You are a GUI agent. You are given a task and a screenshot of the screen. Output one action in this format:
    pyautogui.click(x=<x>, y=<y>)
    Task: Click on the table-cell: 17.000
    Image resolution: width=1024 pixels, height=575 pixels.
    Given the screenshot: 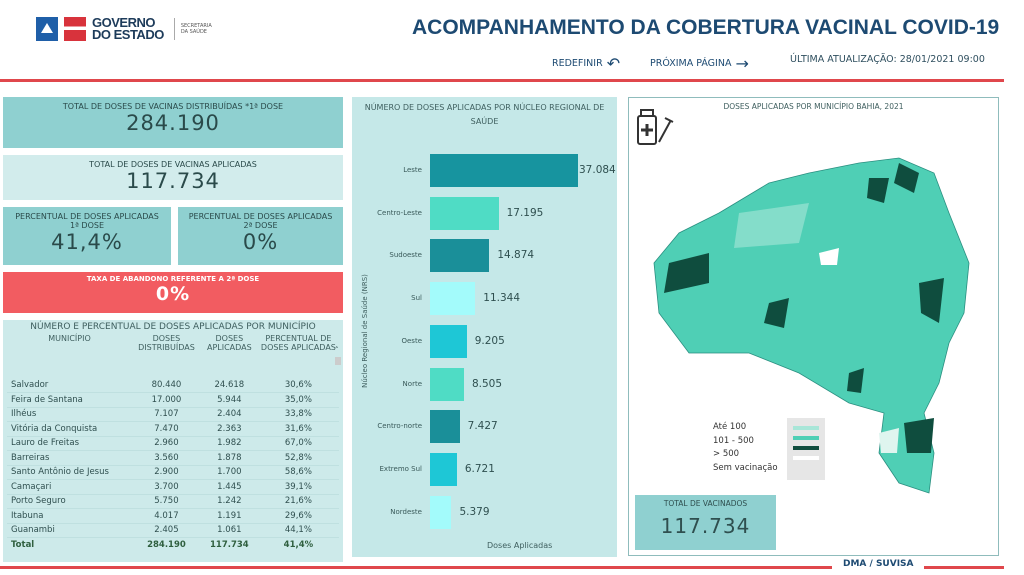 What is the action you would take?
    pyautogui.click(x=166, y=400)
    